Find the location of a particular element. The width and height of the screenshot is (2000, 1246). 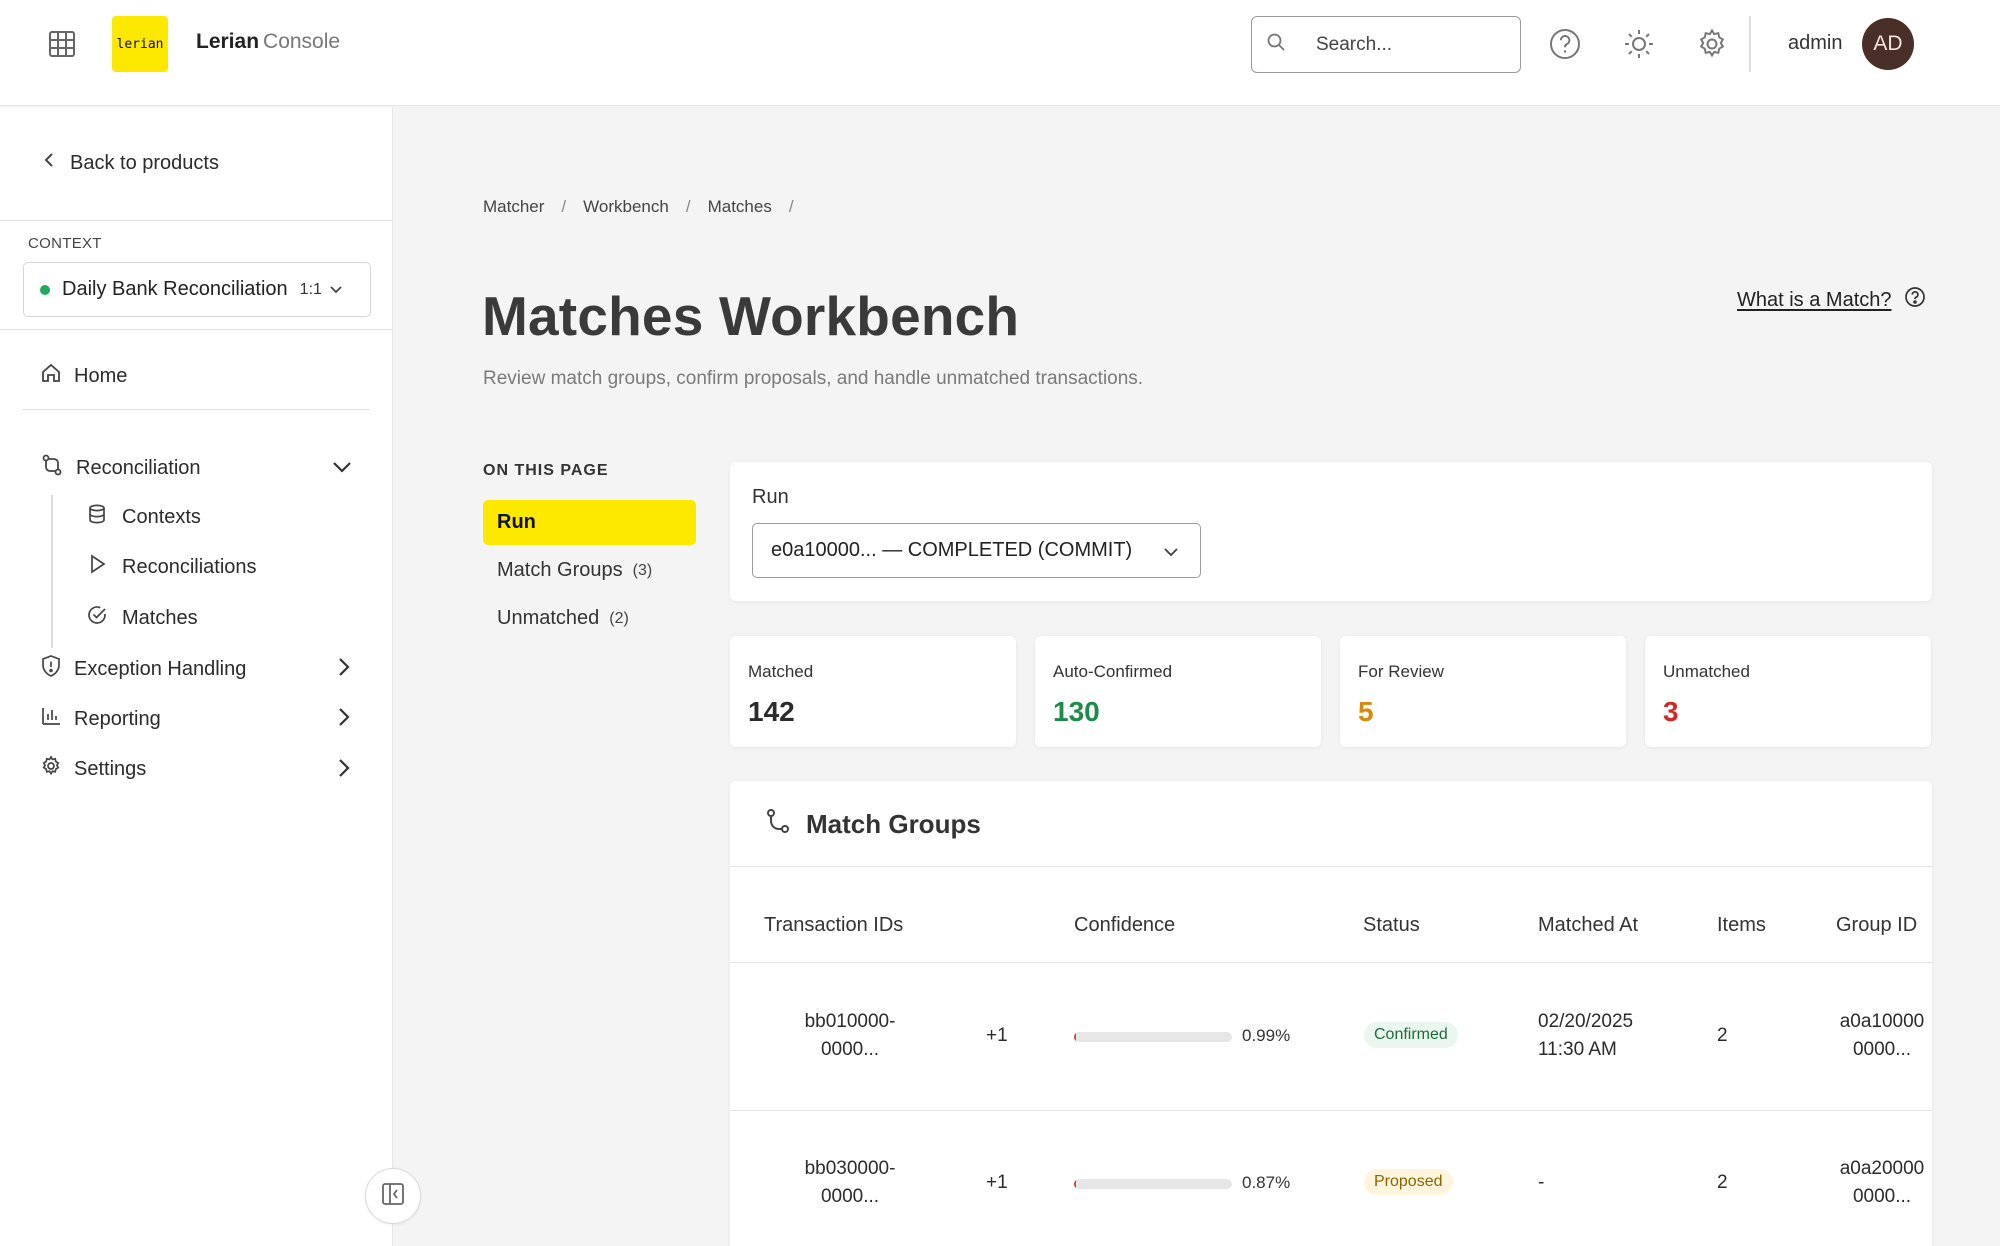

git-compare-icon is located at coordinates (52, 468).